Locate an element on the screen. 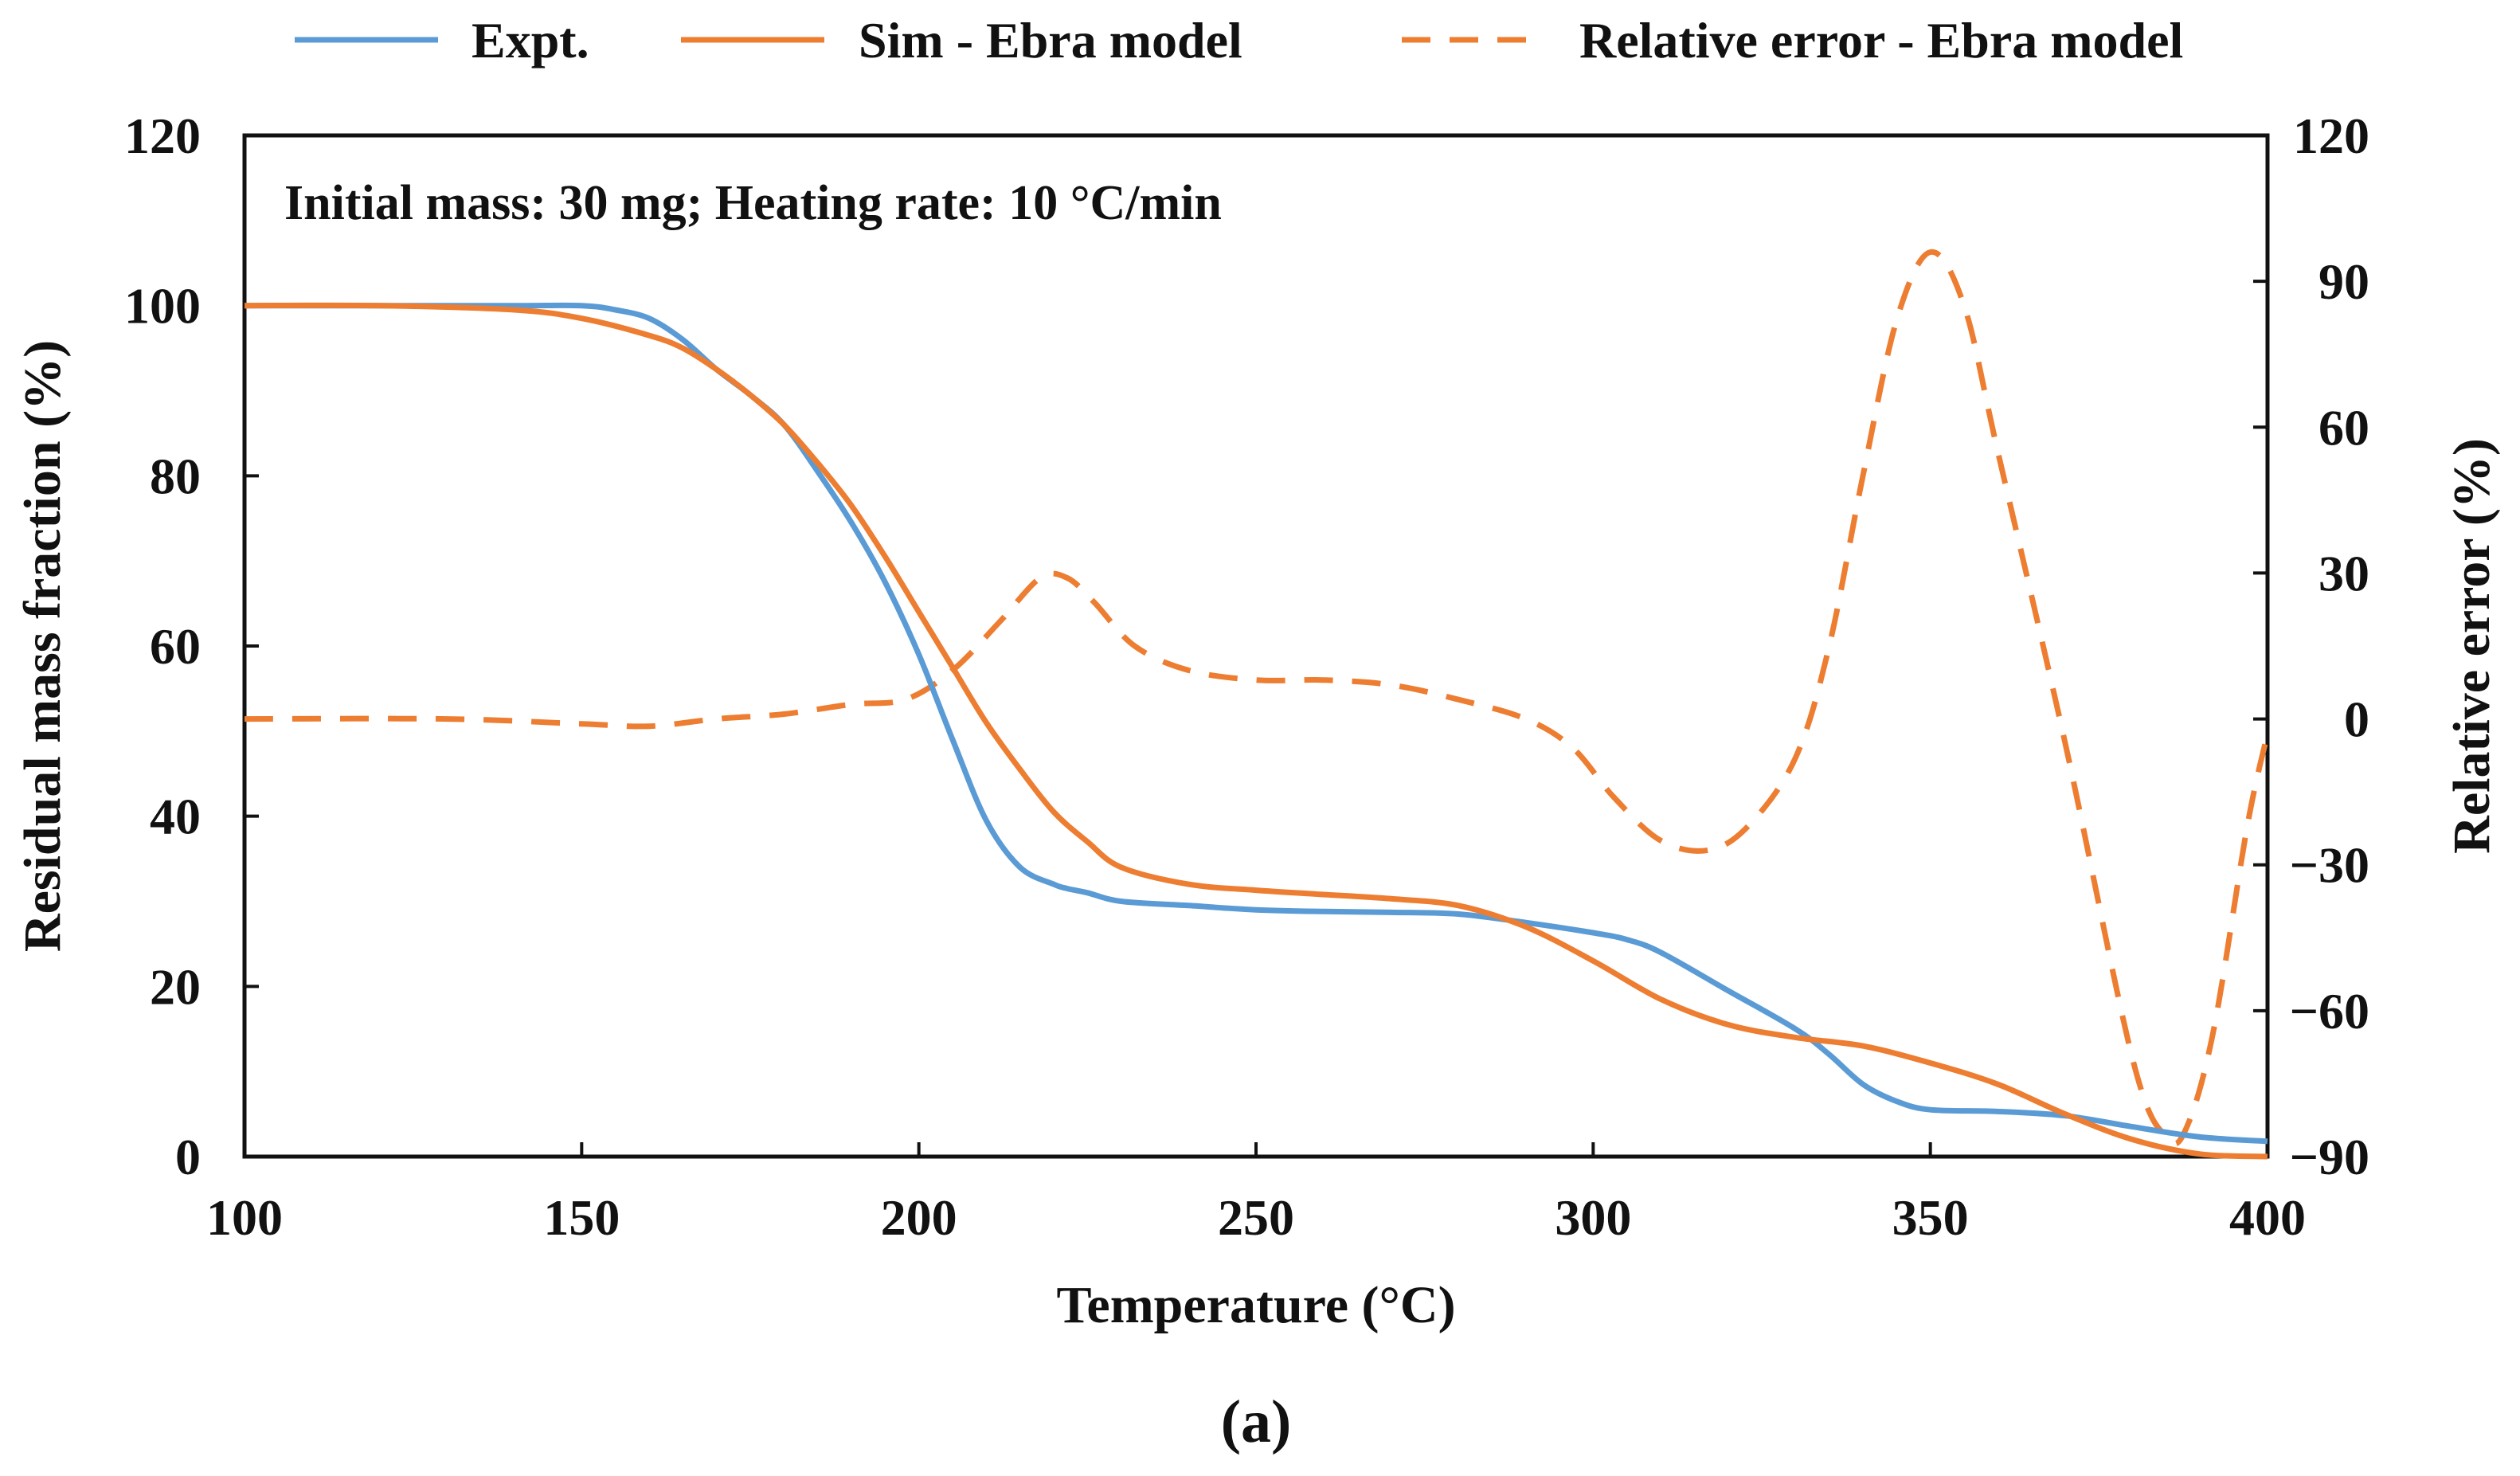  figure-caption: (a) is located at coordinates (1256, 1421).